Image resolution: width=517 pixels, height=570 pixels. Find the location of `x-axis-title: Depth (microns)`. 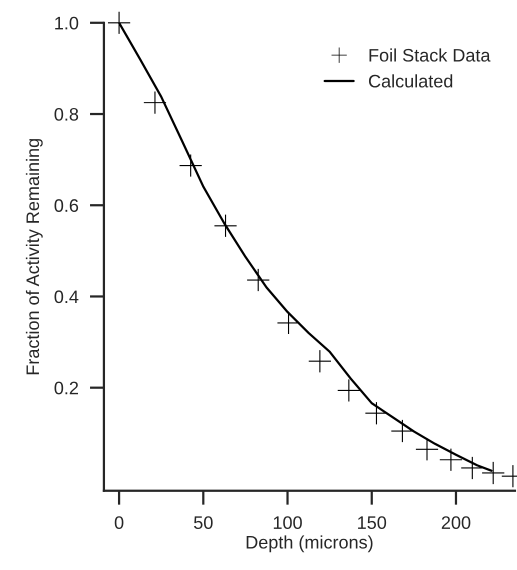

x-axis-title: Depth (microns) is located at coordinates (309, 543).